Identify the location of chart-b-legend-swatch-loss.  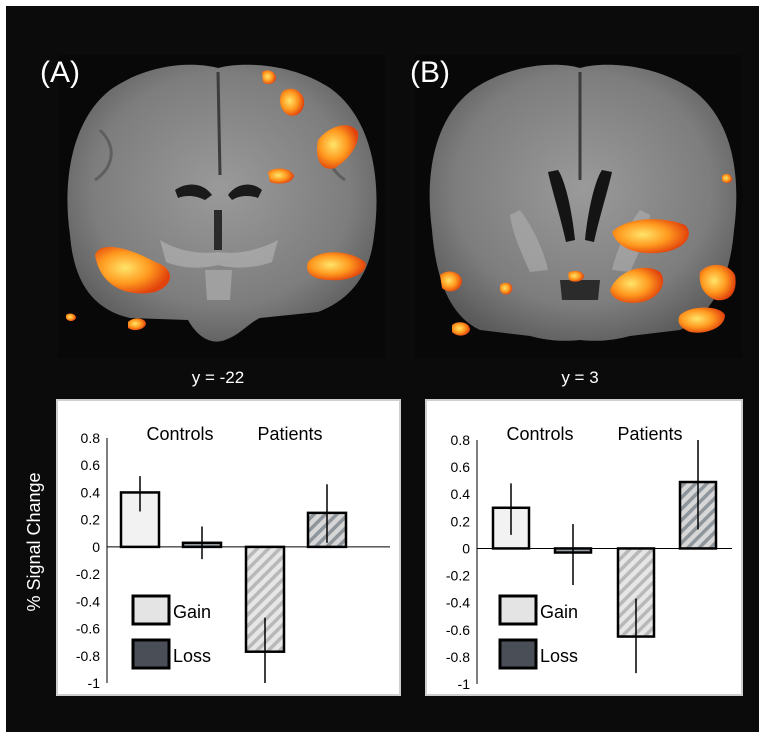
(518, 654).